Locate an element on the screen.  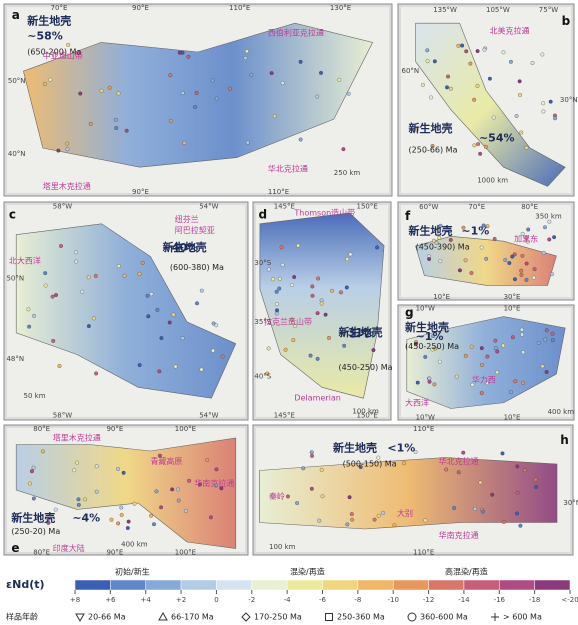
place-label: 北大西洋 is located at coordinates (25, 260).